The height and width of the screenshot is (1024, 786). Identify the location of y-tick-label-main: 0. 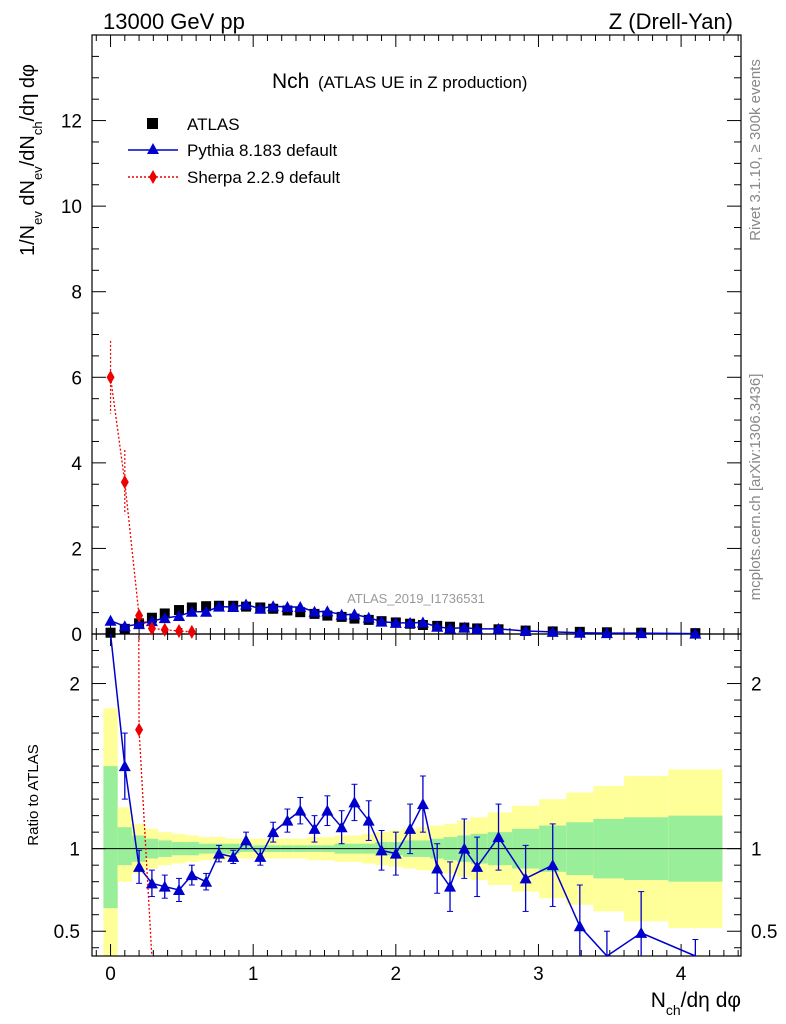
(76, 635).